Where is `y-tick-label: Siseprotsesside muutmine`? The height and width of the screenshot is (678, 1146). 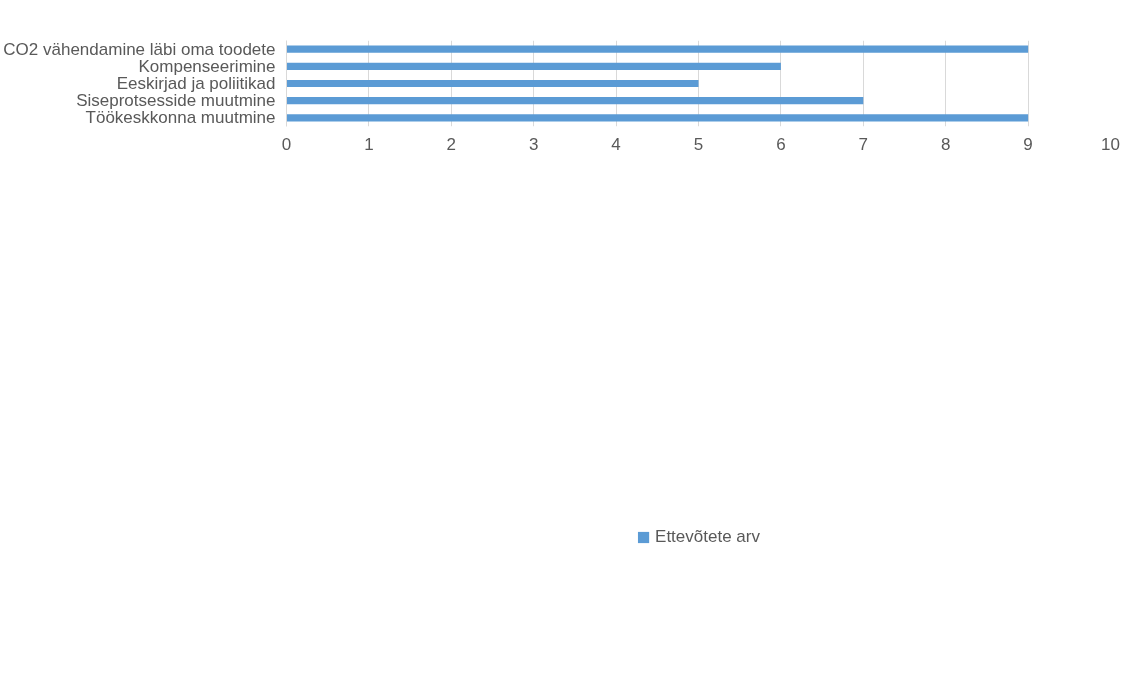
y-tick-label: Siseprotsesside muutmine is located at coordinates (176, 101).